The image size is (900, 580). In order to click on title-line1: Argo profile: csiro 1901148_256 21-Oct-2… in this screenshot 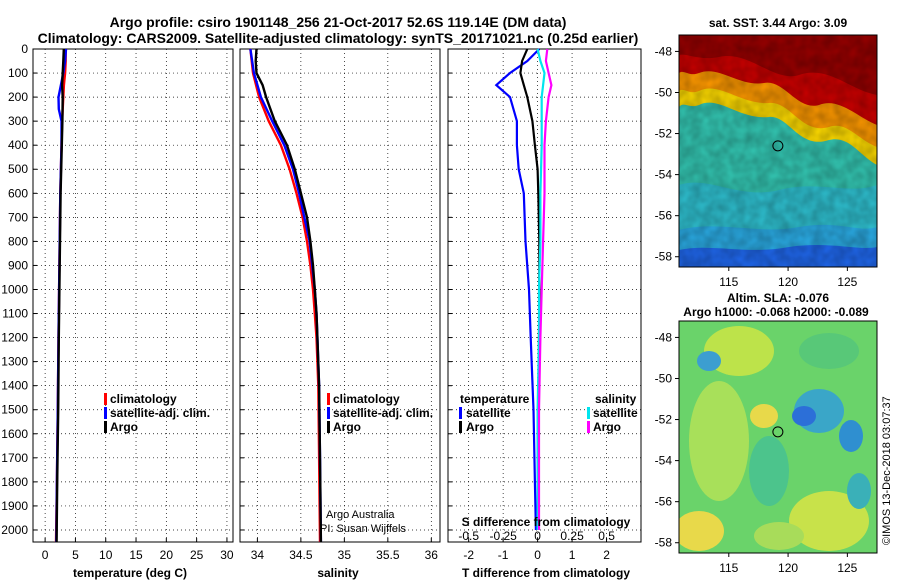, I will do `click(338, 22)`.